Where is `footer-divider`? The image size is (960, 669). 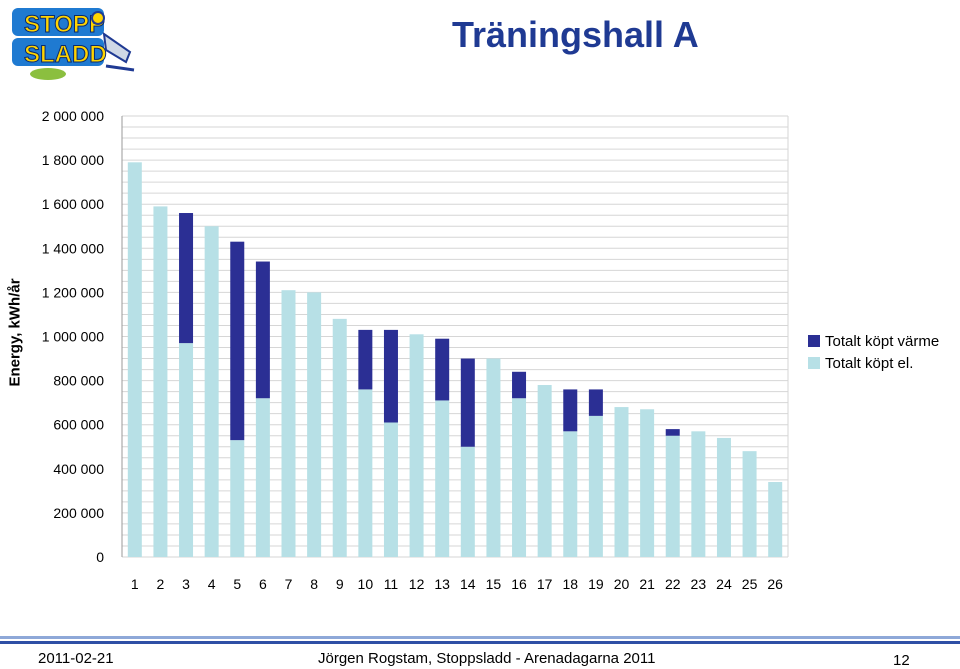
footer-divider is located at coordinates (480, 640).